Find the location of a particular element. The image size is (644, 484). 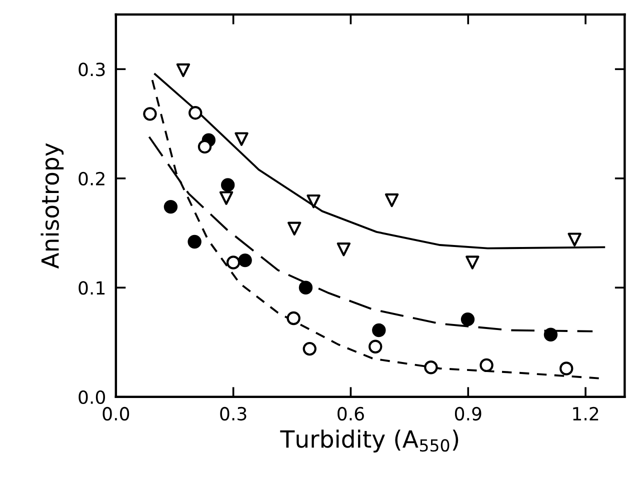

y-tick-label: 0.3 is located at coordinates (91, 69).